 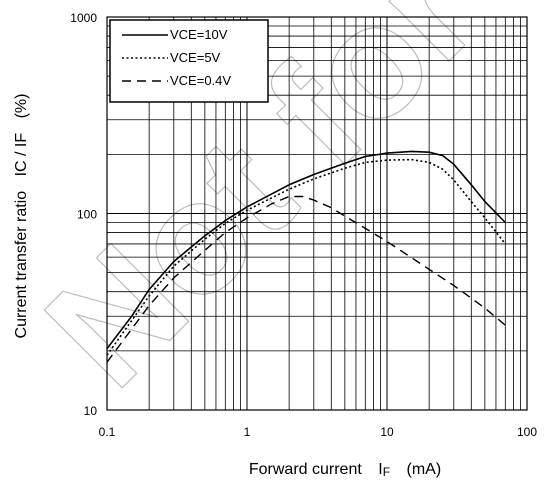 I want to click on y-tick-label: 100, so click(x=87, y=215).